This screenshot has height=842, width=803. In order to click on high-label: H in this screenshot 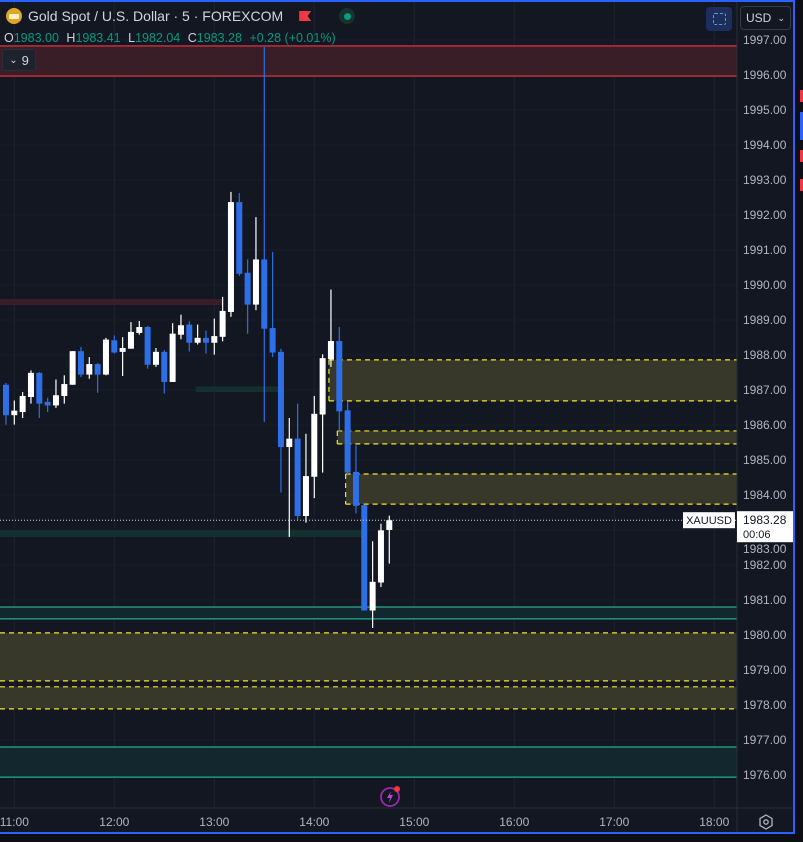, I will do `click(71, 38)`.